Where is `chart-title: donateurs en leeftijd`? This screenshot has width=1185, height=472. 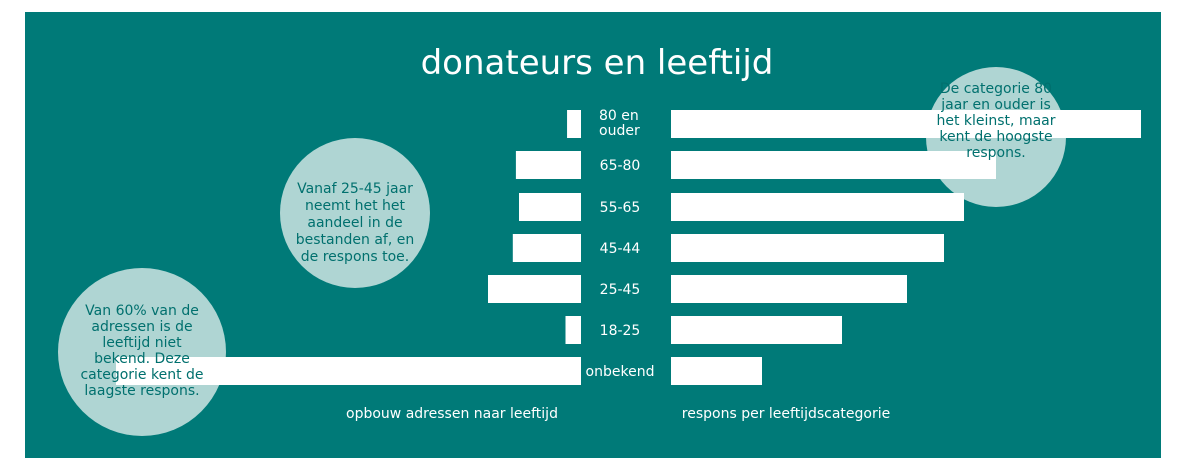 chart-title: donateurs en leeftijd is located at coordinates (597, 63).